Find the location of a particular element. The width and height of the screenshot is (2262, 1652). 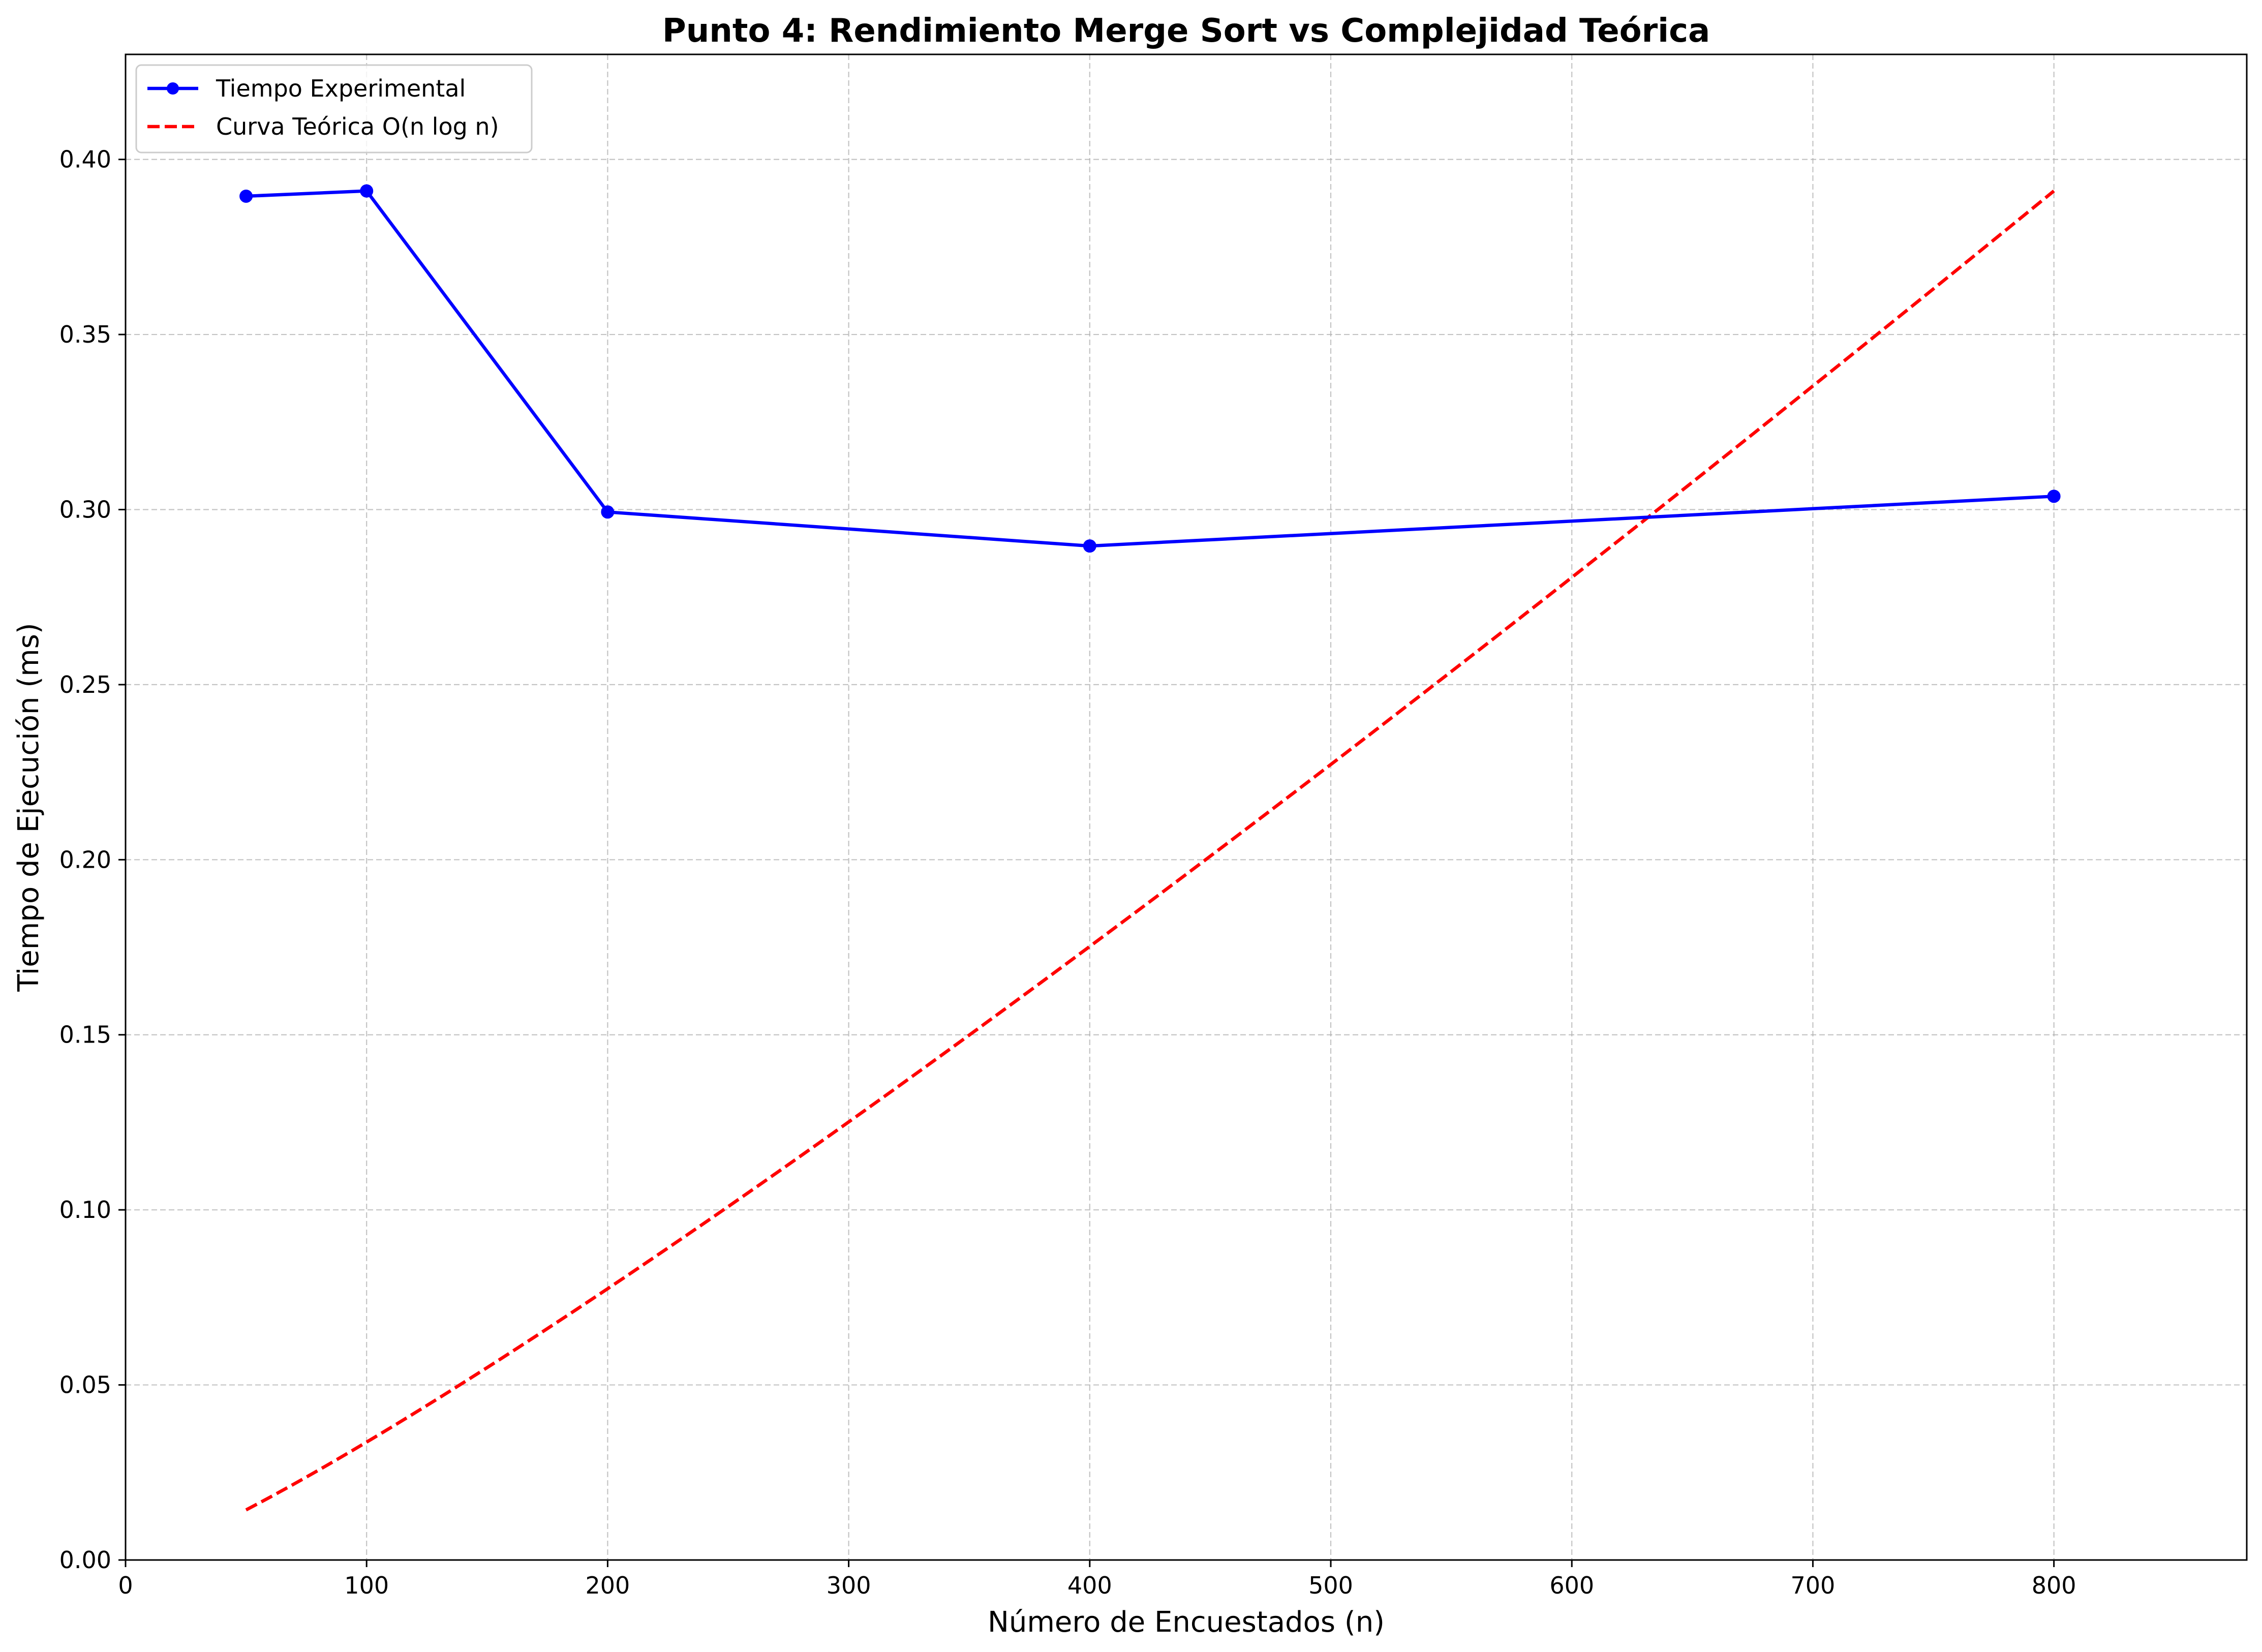

x-tick-label: 700 is located at coordinates (1813, 1585).